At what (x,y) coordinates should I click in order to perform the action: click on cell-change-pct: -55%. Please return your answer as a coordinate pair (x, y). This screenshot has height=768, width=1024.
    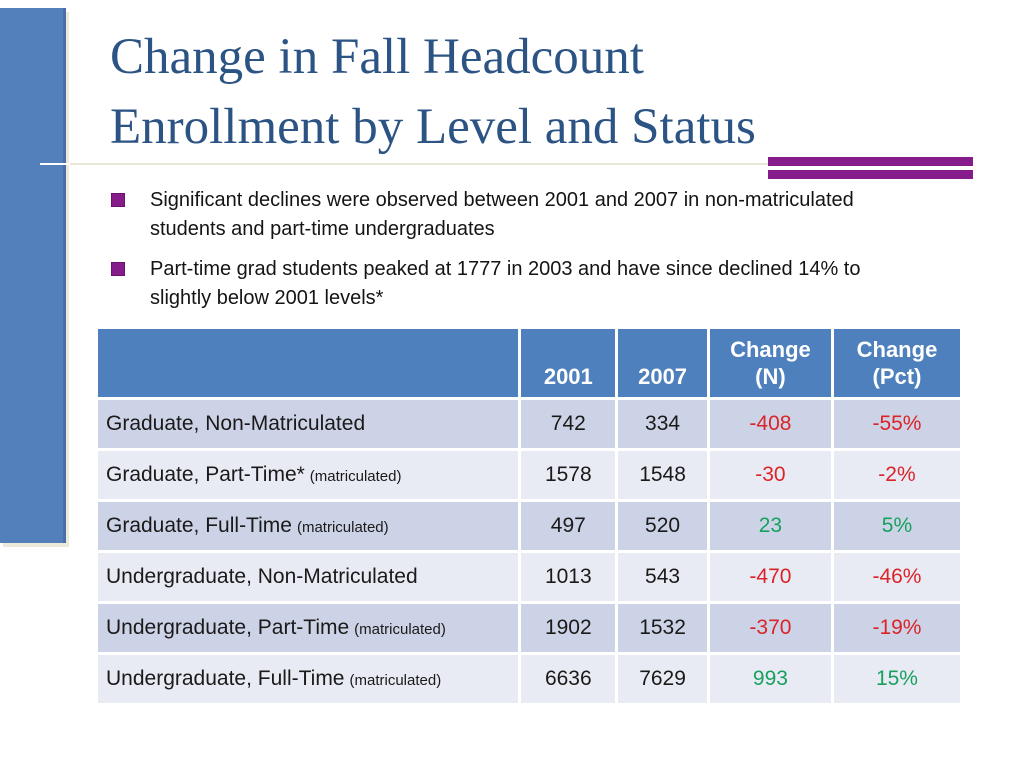
    Looking at the image, I should click on (897, 424).